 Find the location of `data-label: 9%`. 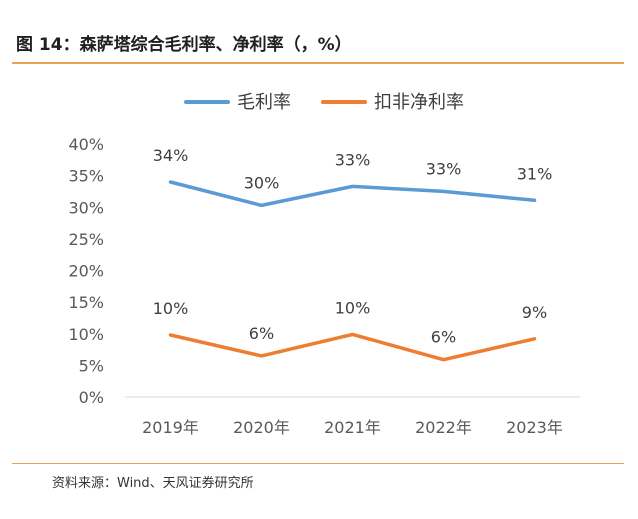

data-label: 9% is located at coordinates (534, 312).